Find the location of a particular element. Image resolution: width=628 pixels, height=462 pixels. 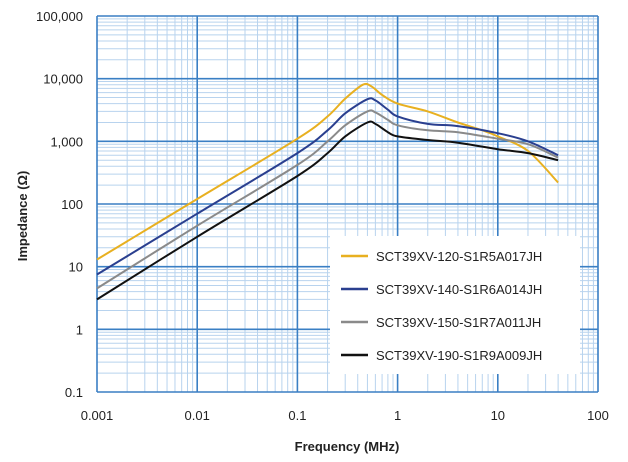

legend-label: SCT39XV-150-S1R7A011JH is located at coordinates (458, 322).